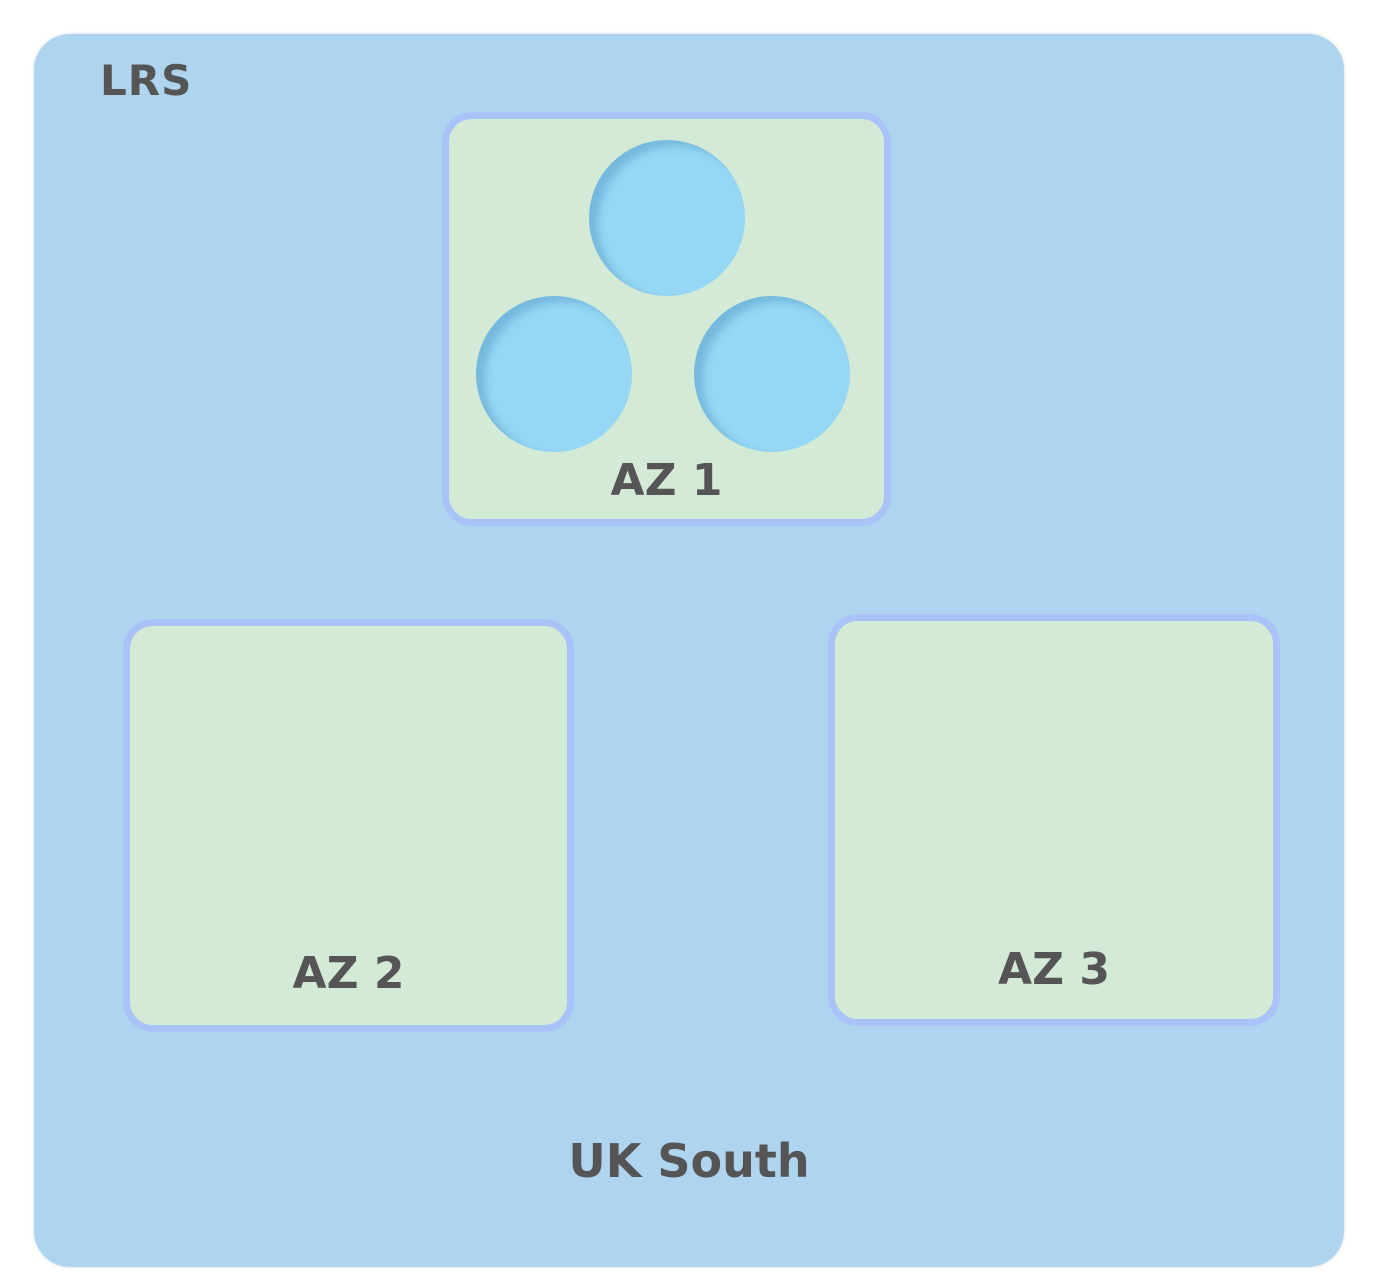  What do you see at coordinates (1054, 820) in the screenshot?
I see `availability-zone-3: AZ 3` at bounding box center [1054, 820].